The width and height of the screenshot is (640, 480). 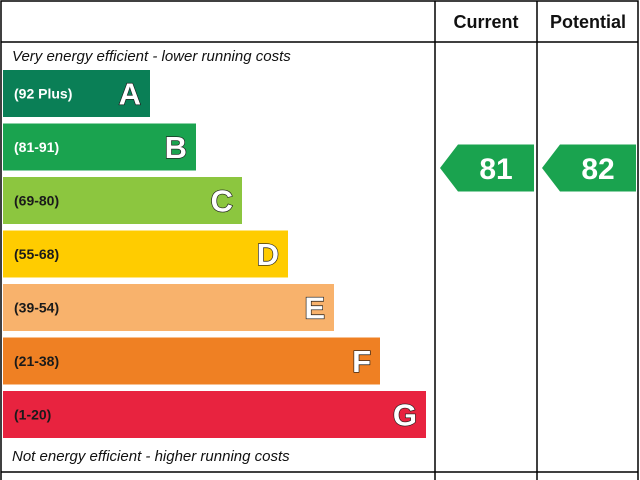 I want to click on band-c-letter: C, so click(x=222, y=201).